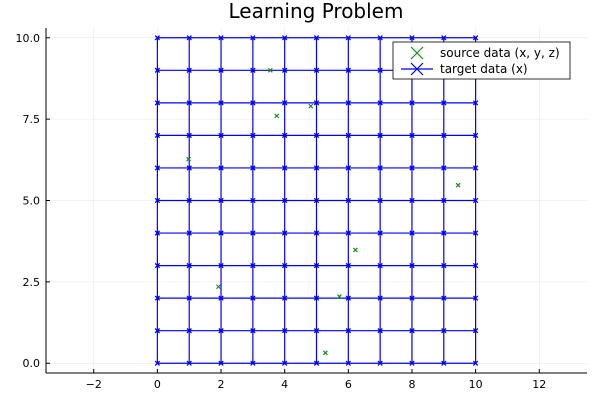 Image resolution: width=600 pixels, height=404 pixels. Describe the element at coordinates (221, 384) in the screenshot. I see `x-tick-label: 2` at that location.